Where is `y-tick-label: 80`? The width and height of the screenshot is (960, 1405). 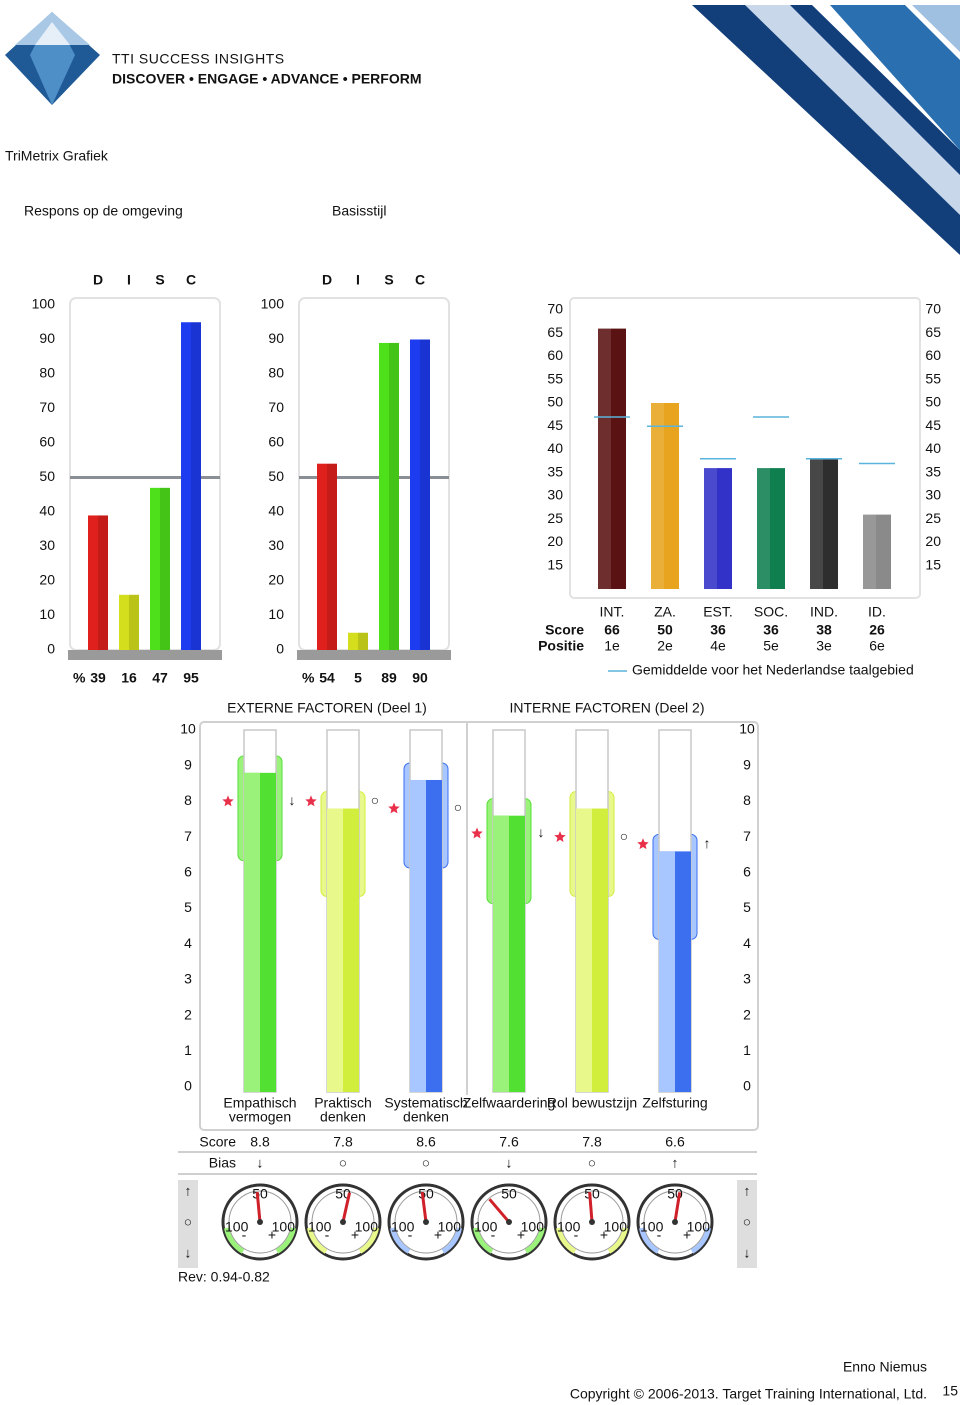
y-tick-label: 80 is located at coordinates (47, 373).